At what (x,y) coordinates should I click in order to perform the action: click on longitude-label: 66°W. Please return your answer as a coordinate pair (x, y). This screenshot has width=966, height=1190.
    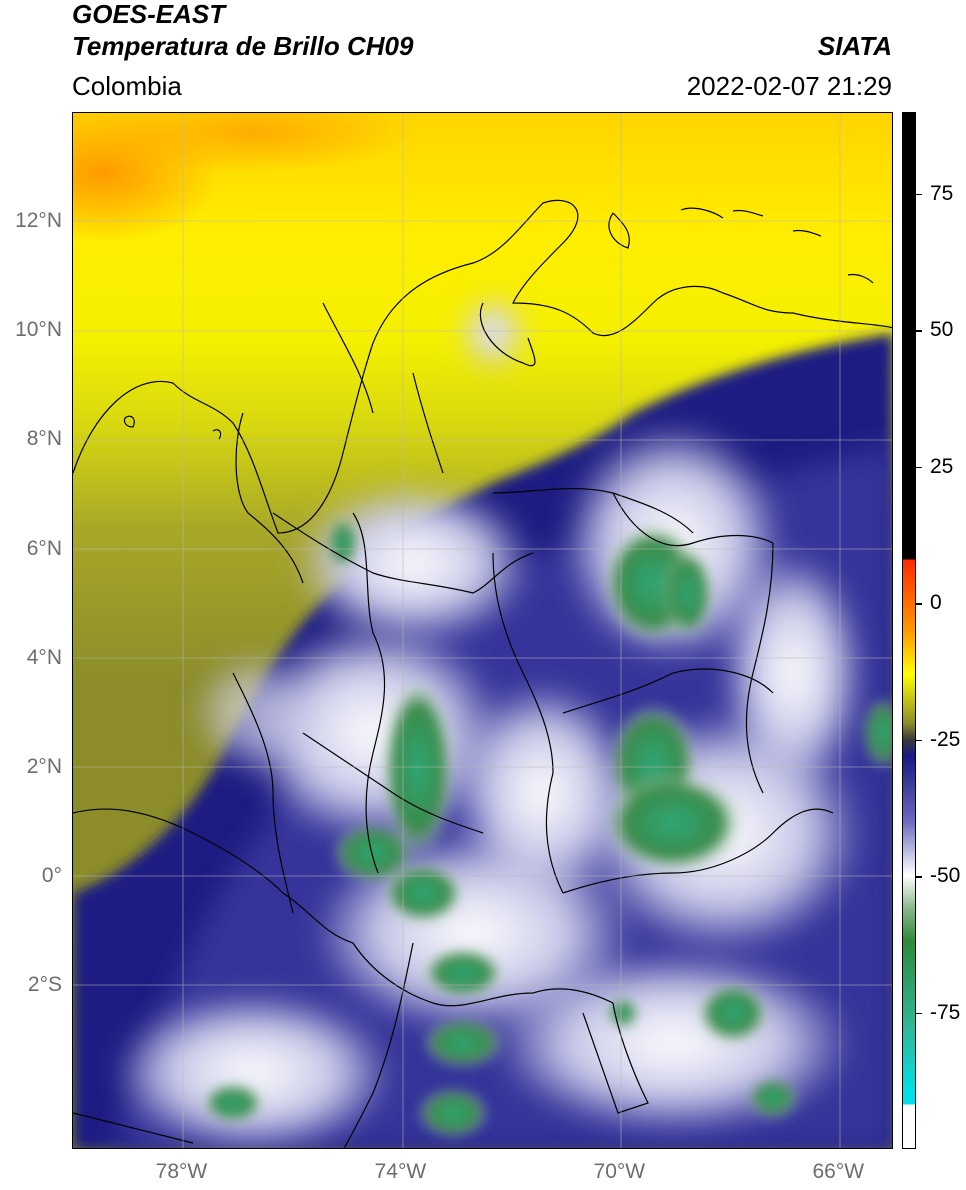
    Looking at the image, I should click on (838, 1171).